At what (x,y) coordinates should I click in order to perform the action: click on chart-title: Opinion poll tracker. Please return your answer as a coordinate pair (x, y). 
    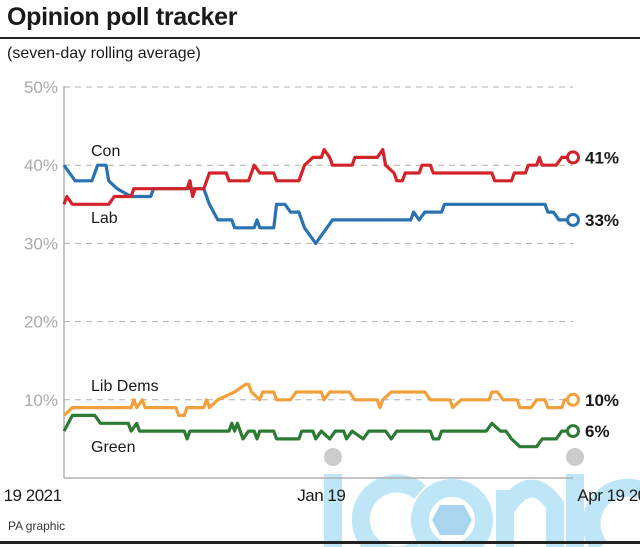
    Looking at the image, I should click on (122, 17).